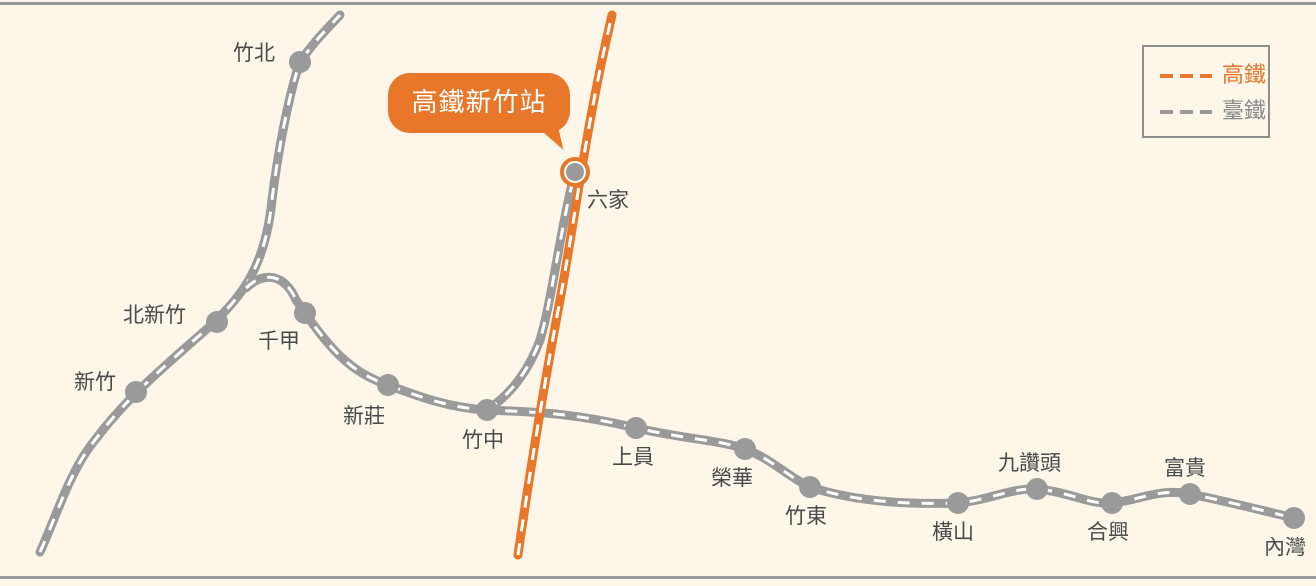  Describe the element at coordinates (154, 315) in the screenshot. I see `station-label-beixinzhu: 北新竹` at that location.